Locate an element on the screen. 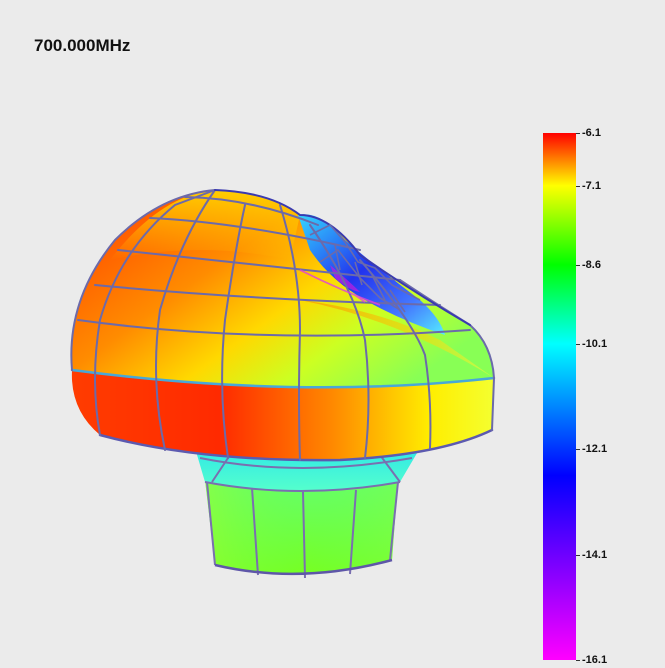 This screenshot has width=665, height=668. colorbar-tick-label: -10.1 is located at coordinates (595, 343).